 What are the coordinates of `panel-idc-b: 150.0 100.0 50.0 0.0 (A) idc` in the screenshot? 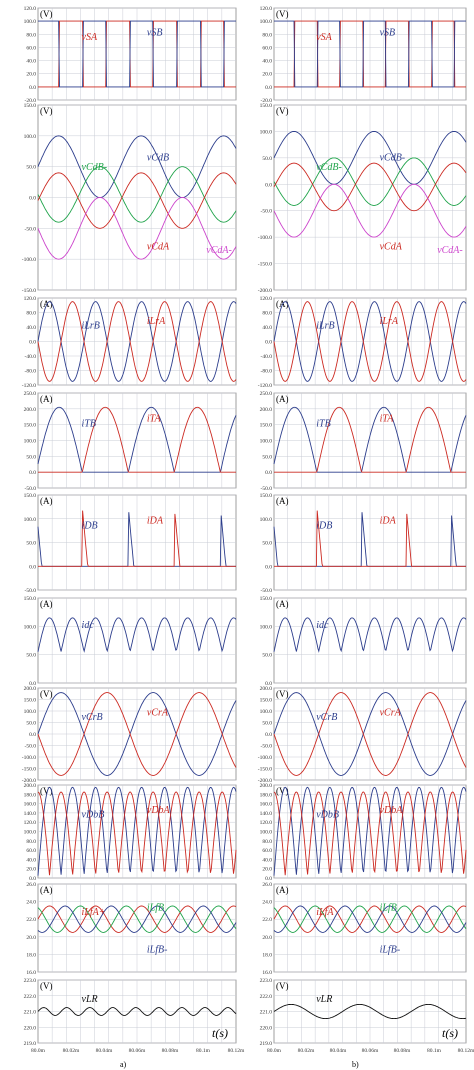 It's located at (363, 641).